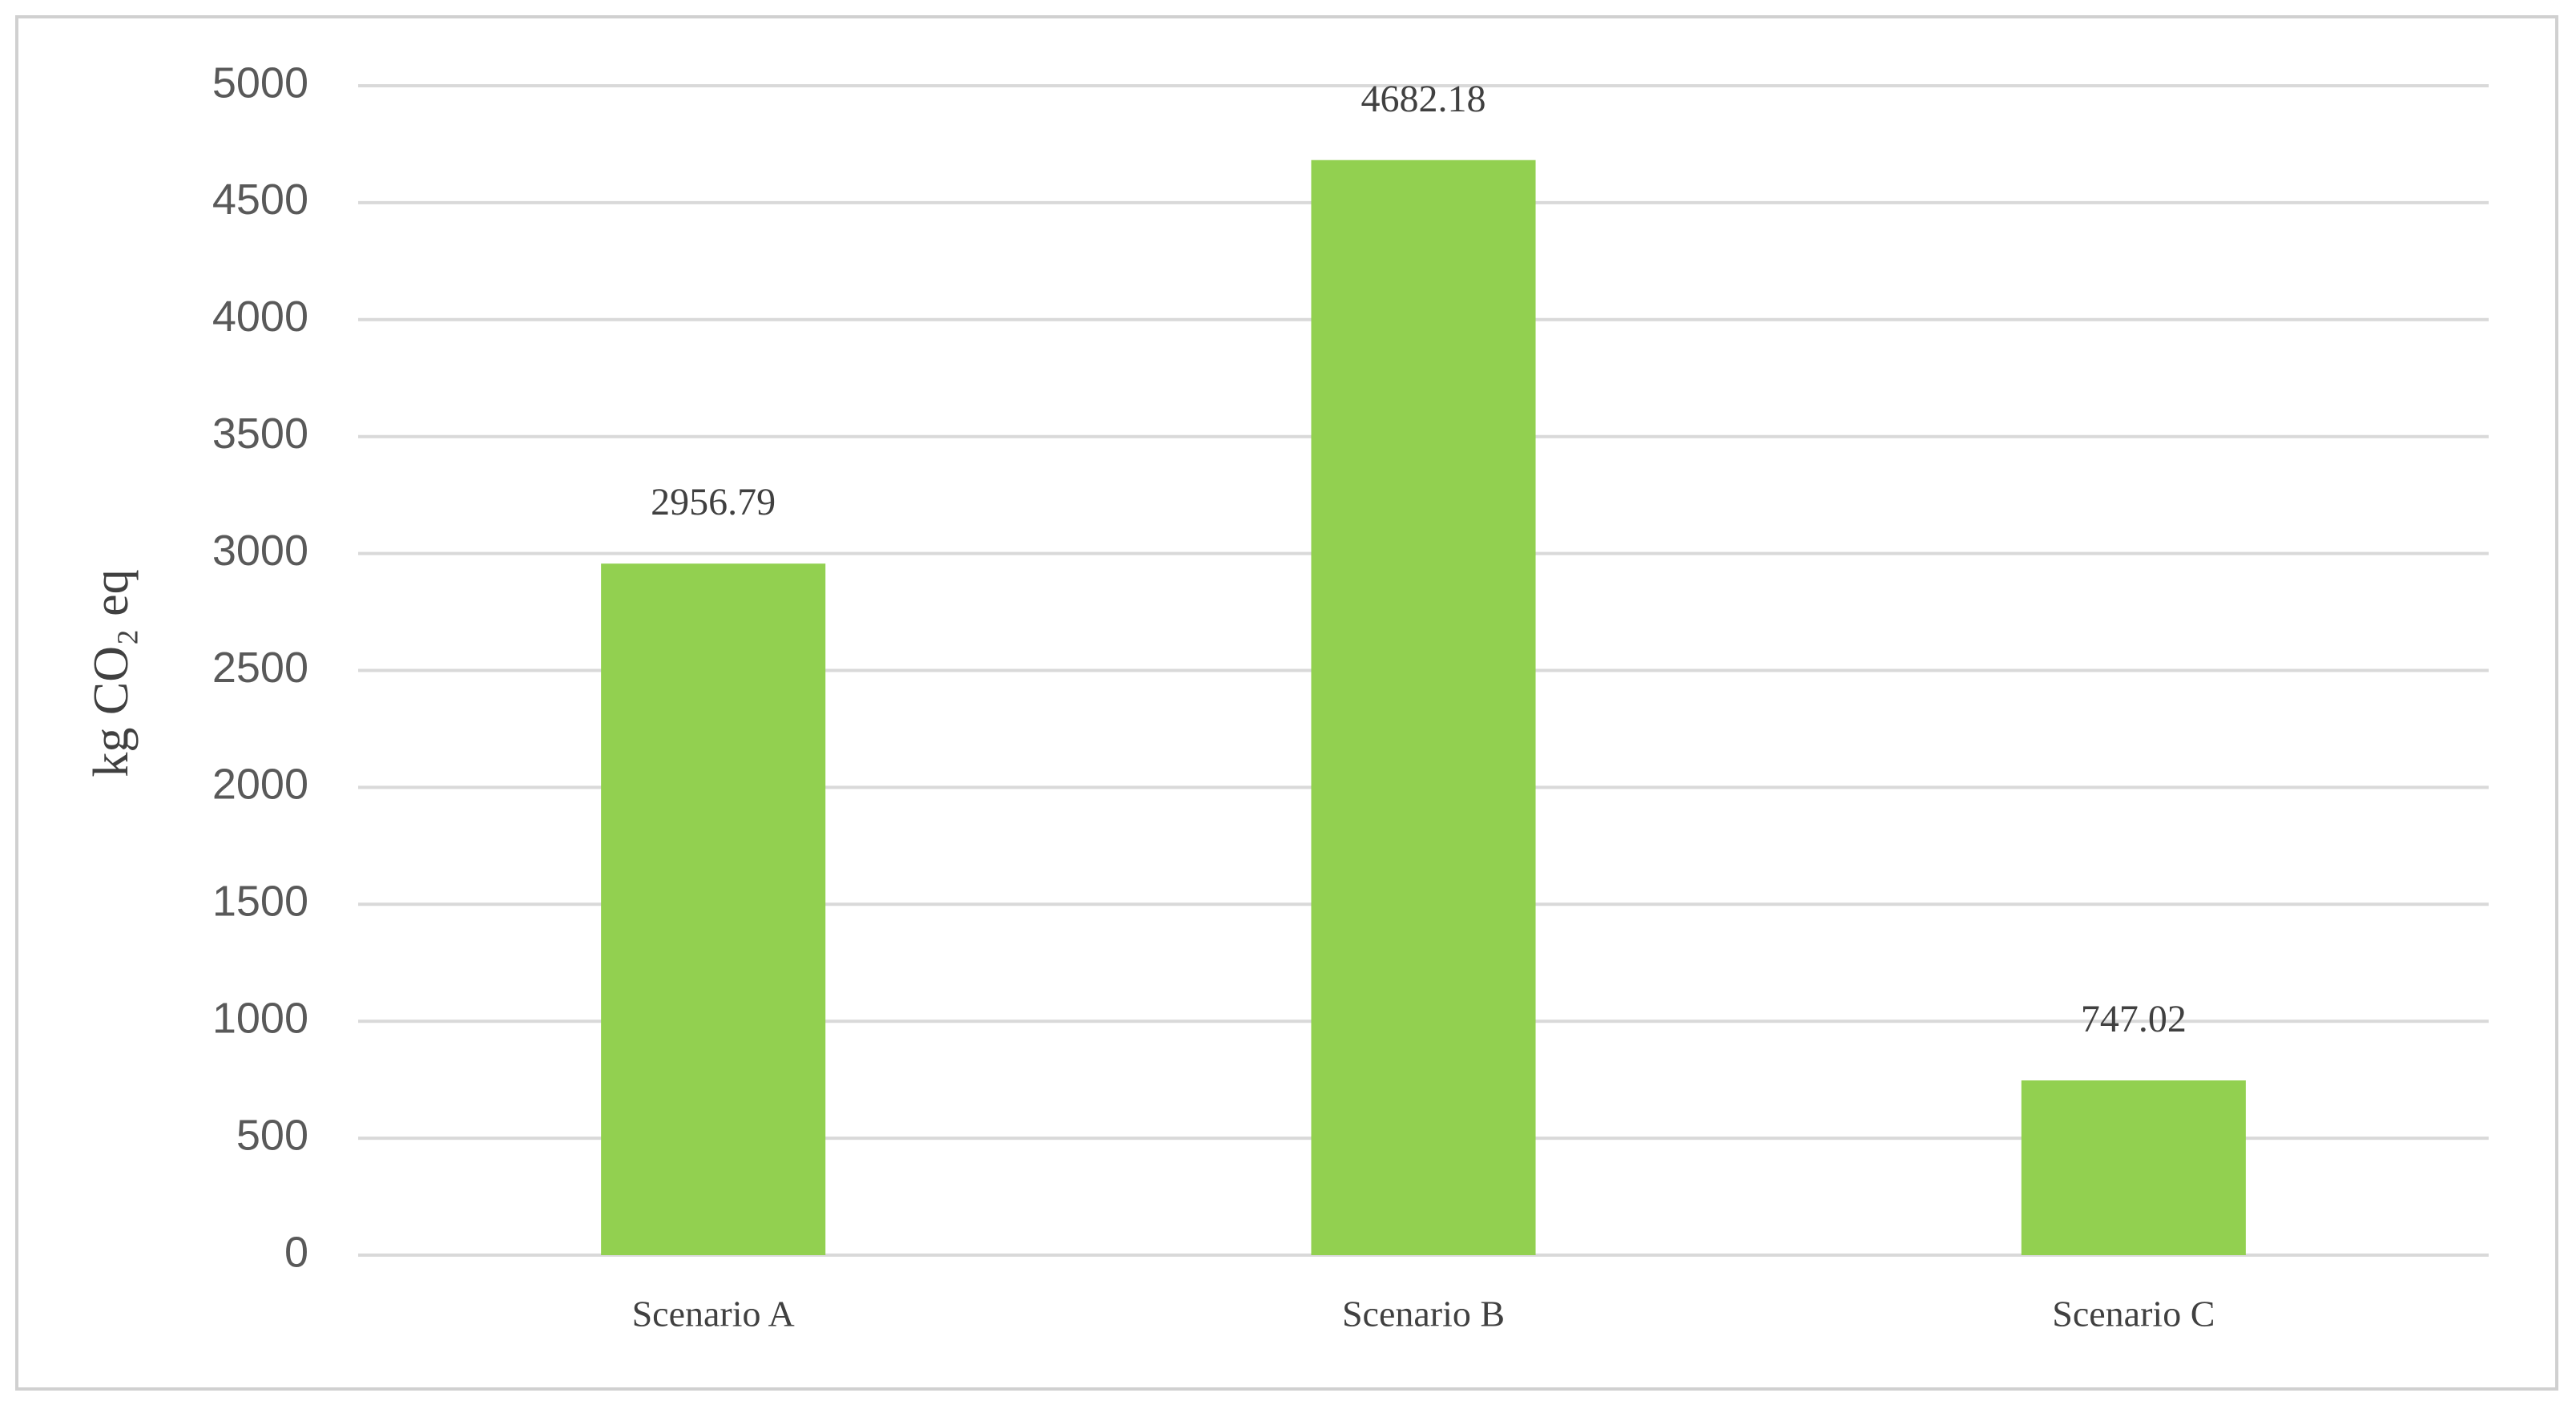 The image size is (2576, 1405). I want to click on data-label: 747.02, so click(2134, 1019).